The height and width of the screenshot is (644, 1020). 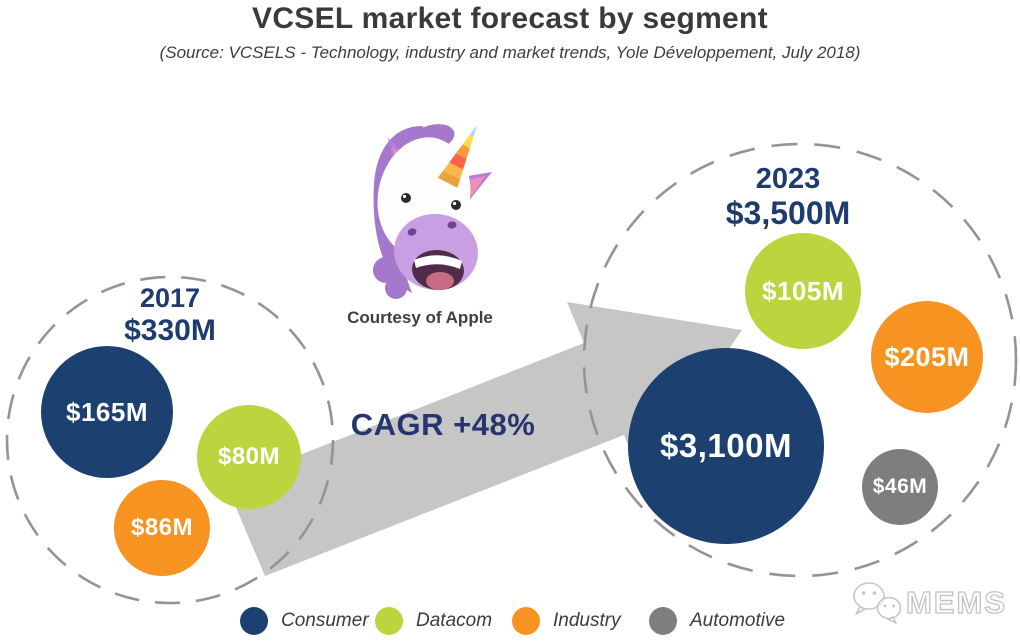 I want to click on legend-label-datacom: Datacom, so click(x=454, y=620).